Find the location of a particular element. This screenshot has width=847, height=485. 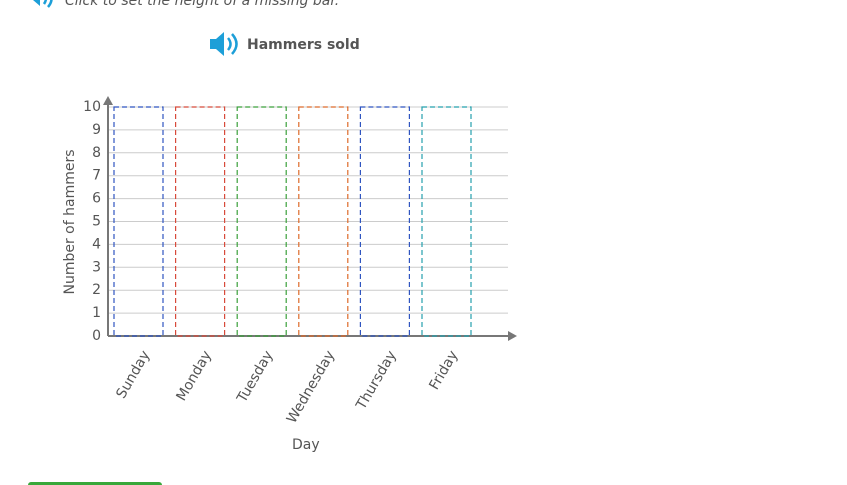

y-tick-label: 7 is located at coordinates (96, 176).